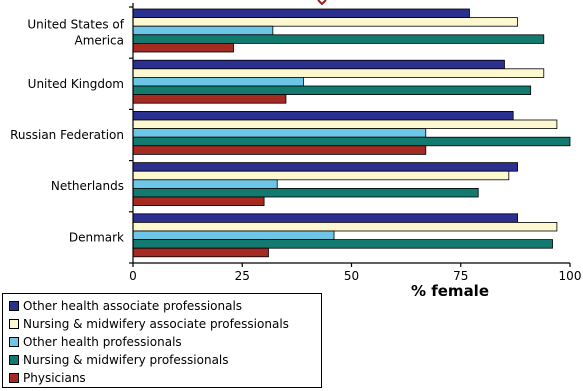 The height and width of the screenshot is (391, 583). Describe the element at coordinates (450, 291) in the screenshot. I see `x-axis-label: % female` at that location.